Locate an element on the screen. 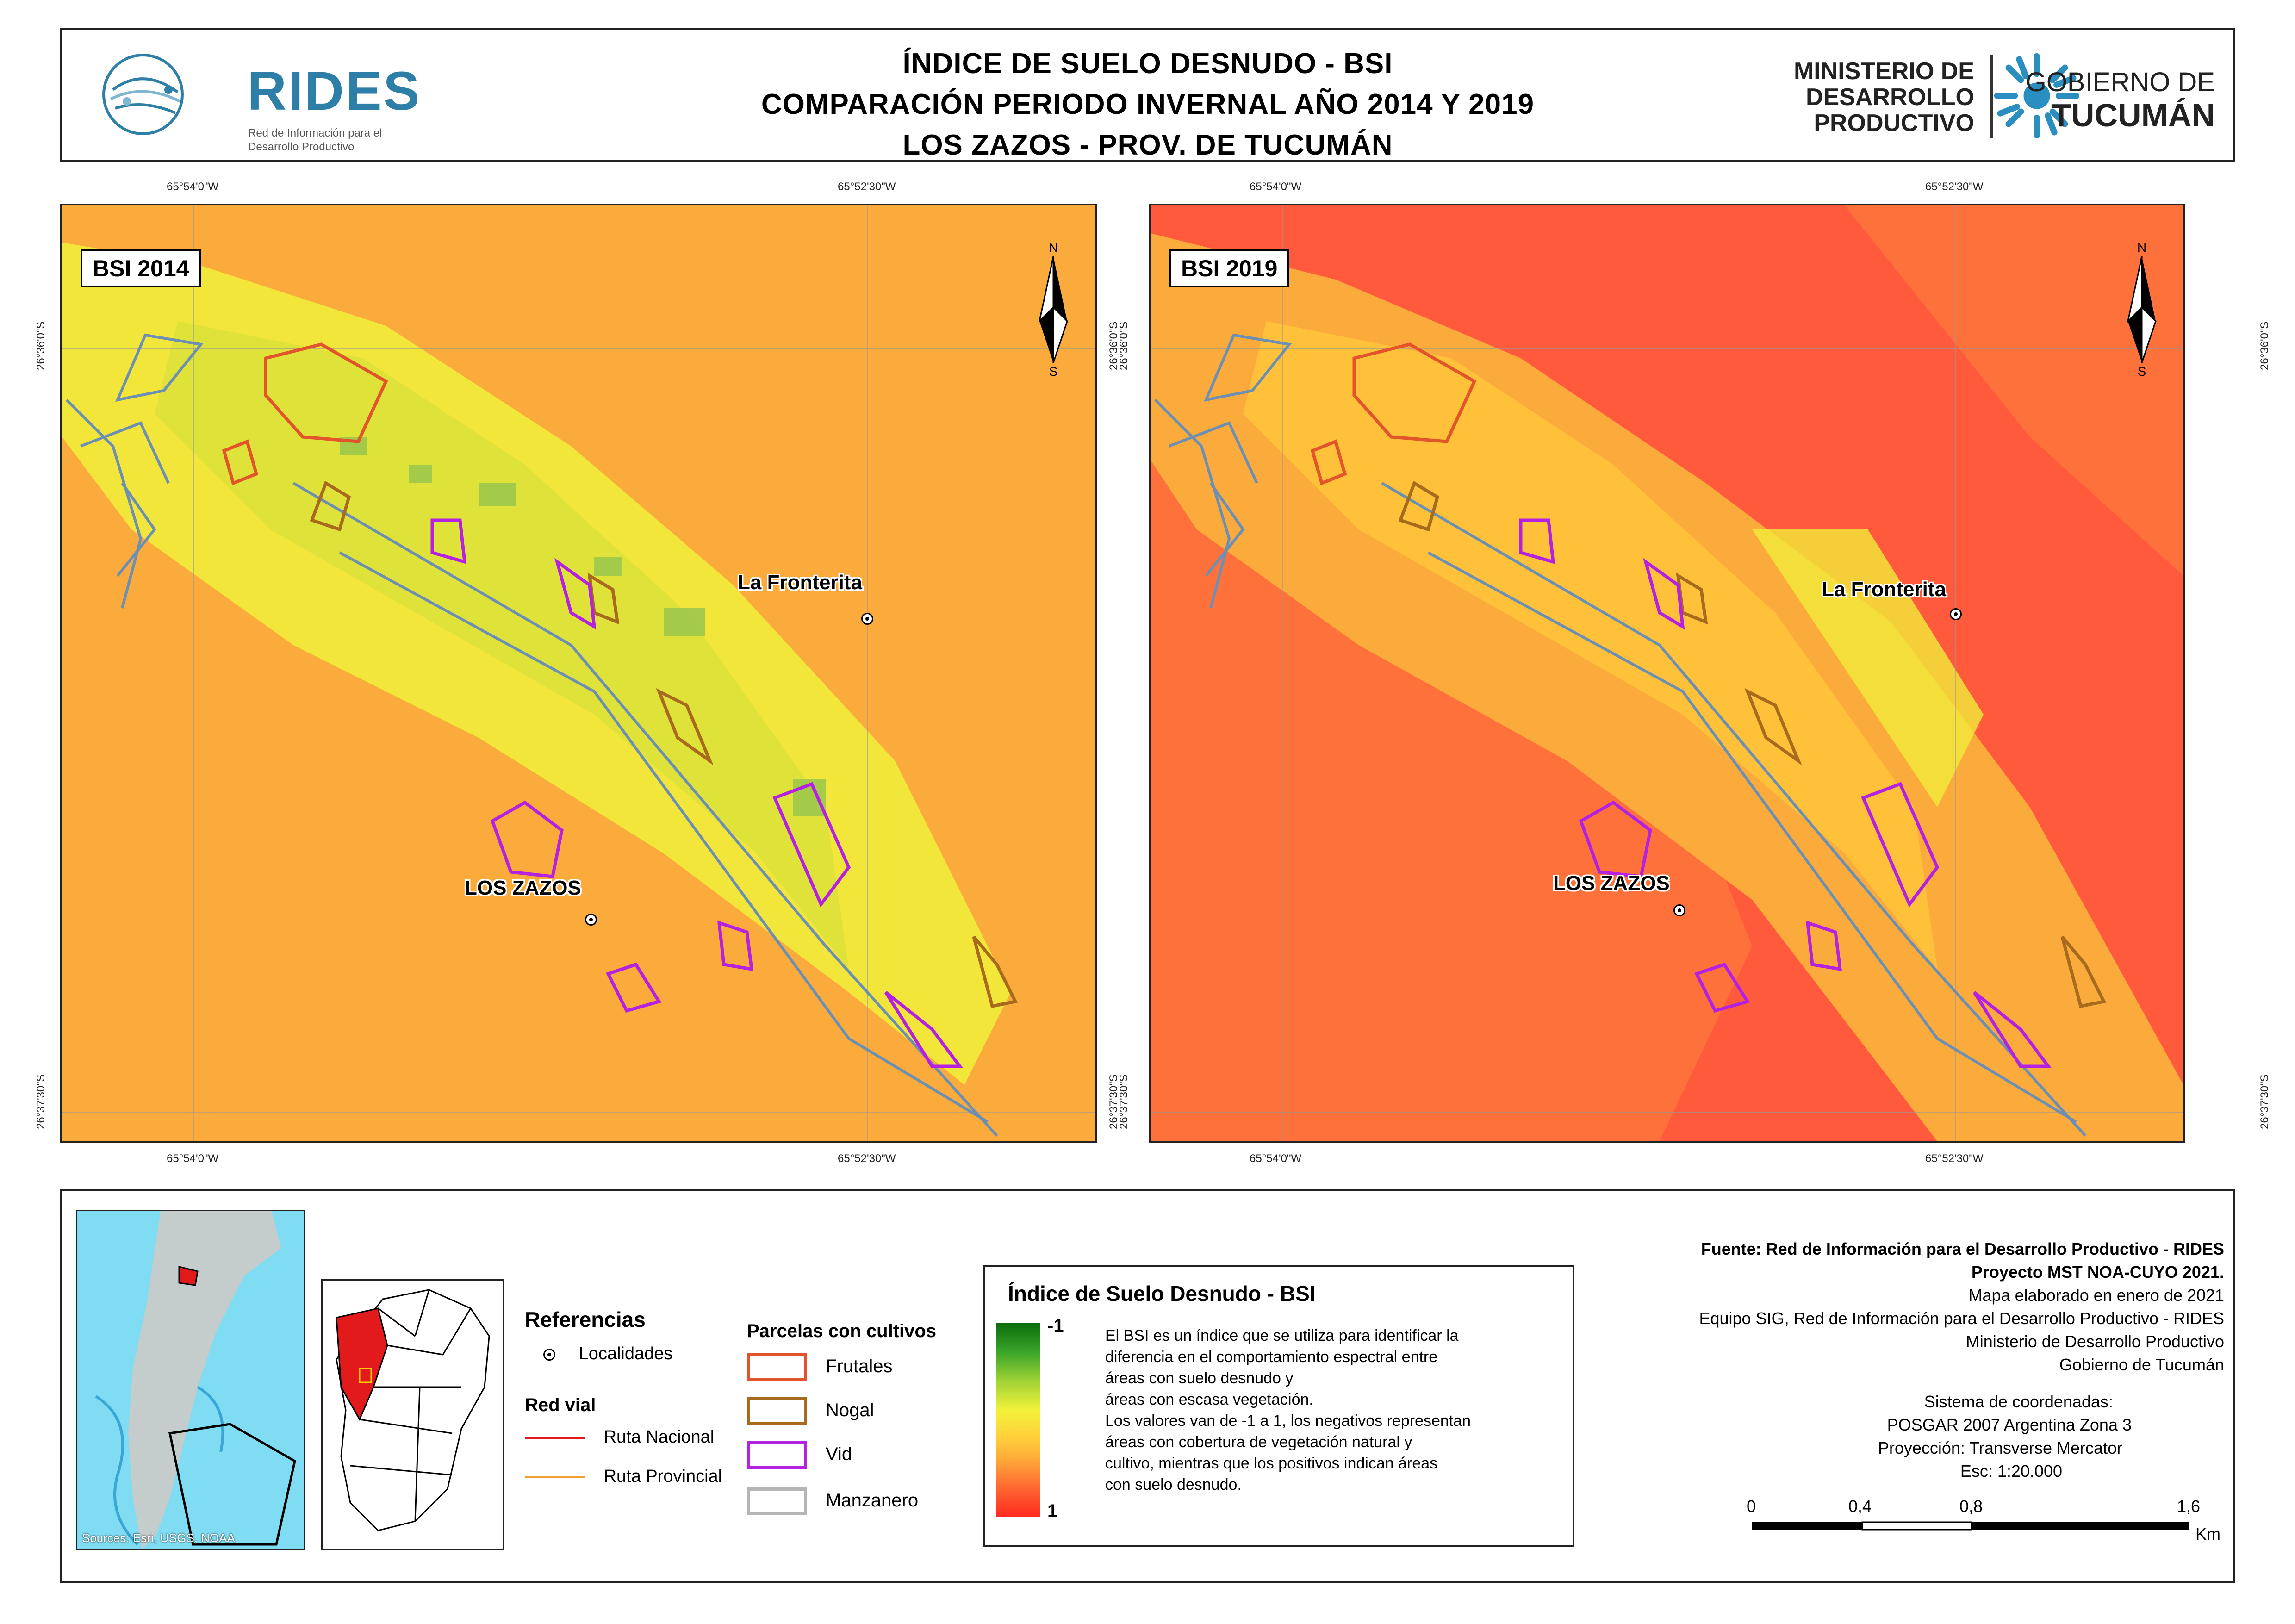  legend-ruta-provincial-row: Ruta Provincial is located at coordinates (623, 1477).